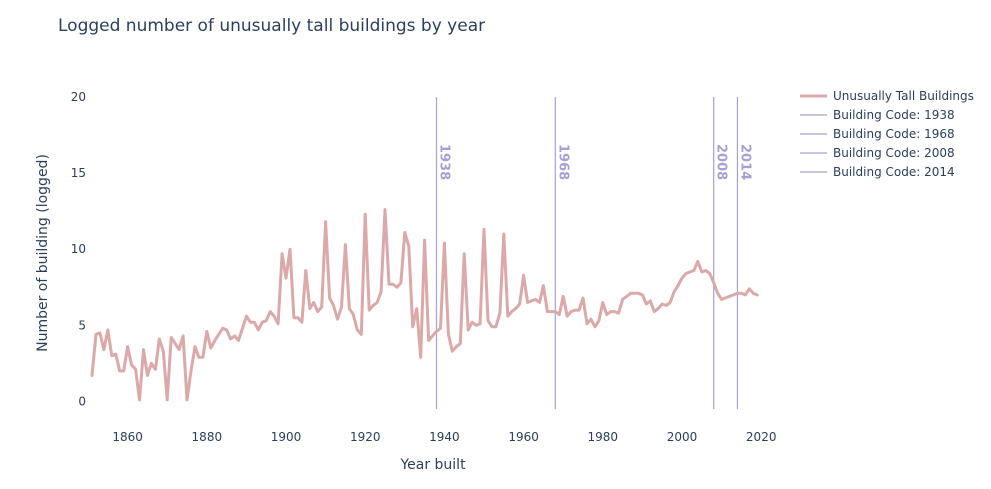  What do you see at coordinates (894, 172) in the screenshot?
I see `legend-label: Building Code: 2014` at bounding box center [894, 172].